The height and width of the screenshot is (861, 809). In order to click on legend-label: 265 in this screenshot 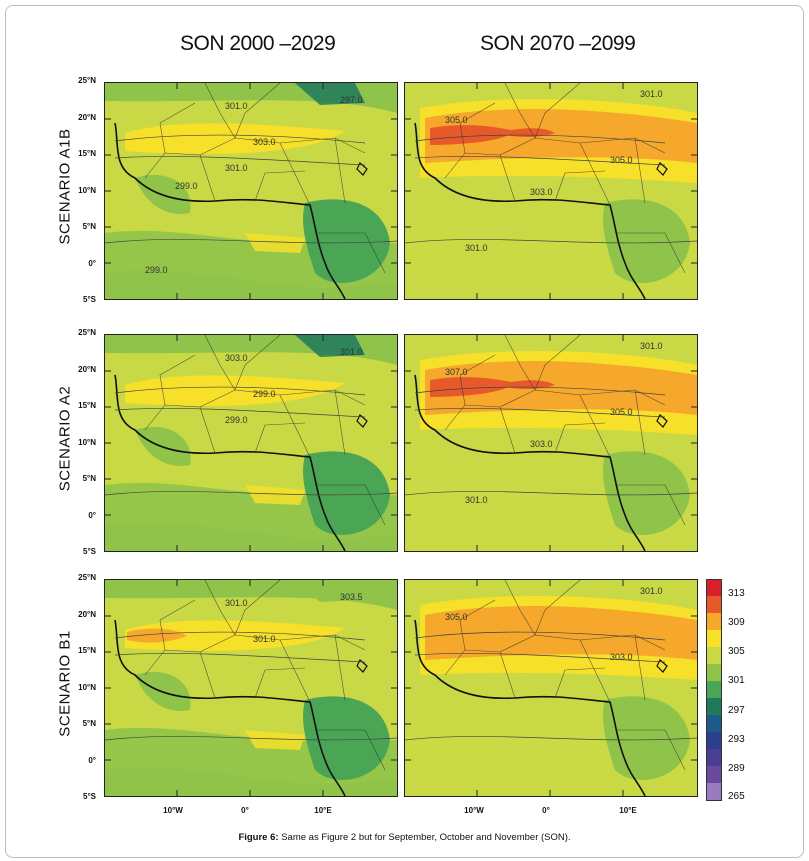, I will do `click(736, 796)`.